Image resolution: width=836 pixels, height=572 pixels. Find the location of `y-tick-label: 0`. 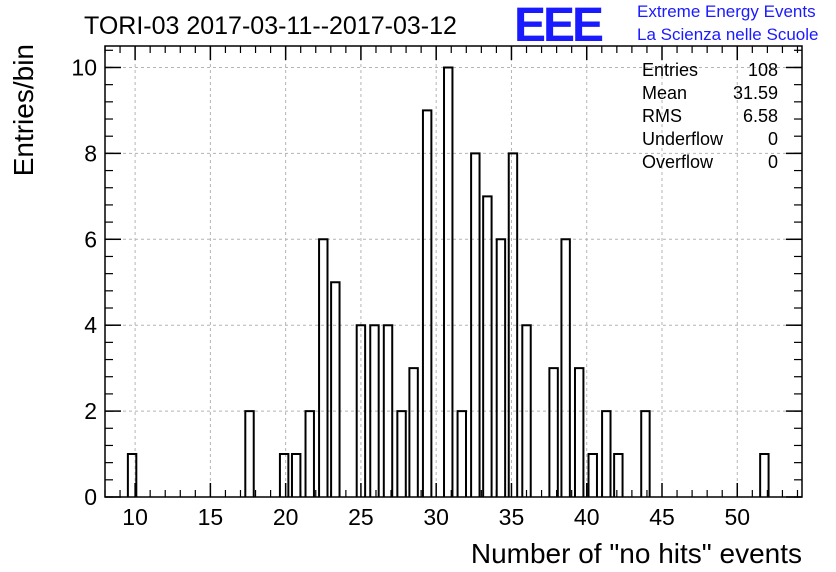

y-tick-label: 0 is located at coordinates (90, 497).